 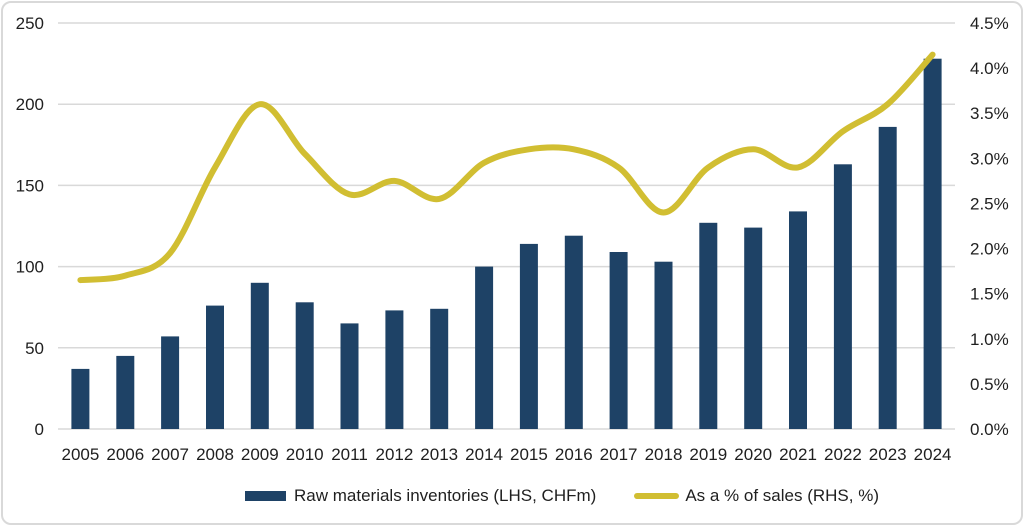 I want to click on legend-item-bar-series: Raw materials inventories (LHS, CHFm), so click(x=420, y=496).